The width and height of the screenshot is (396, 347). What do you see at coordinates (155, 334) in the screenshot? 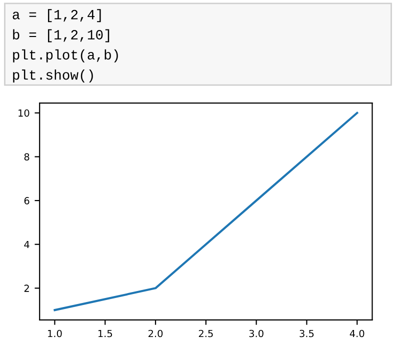
I see `x-tick-label: 2.0` at bounding box center [155, 334].